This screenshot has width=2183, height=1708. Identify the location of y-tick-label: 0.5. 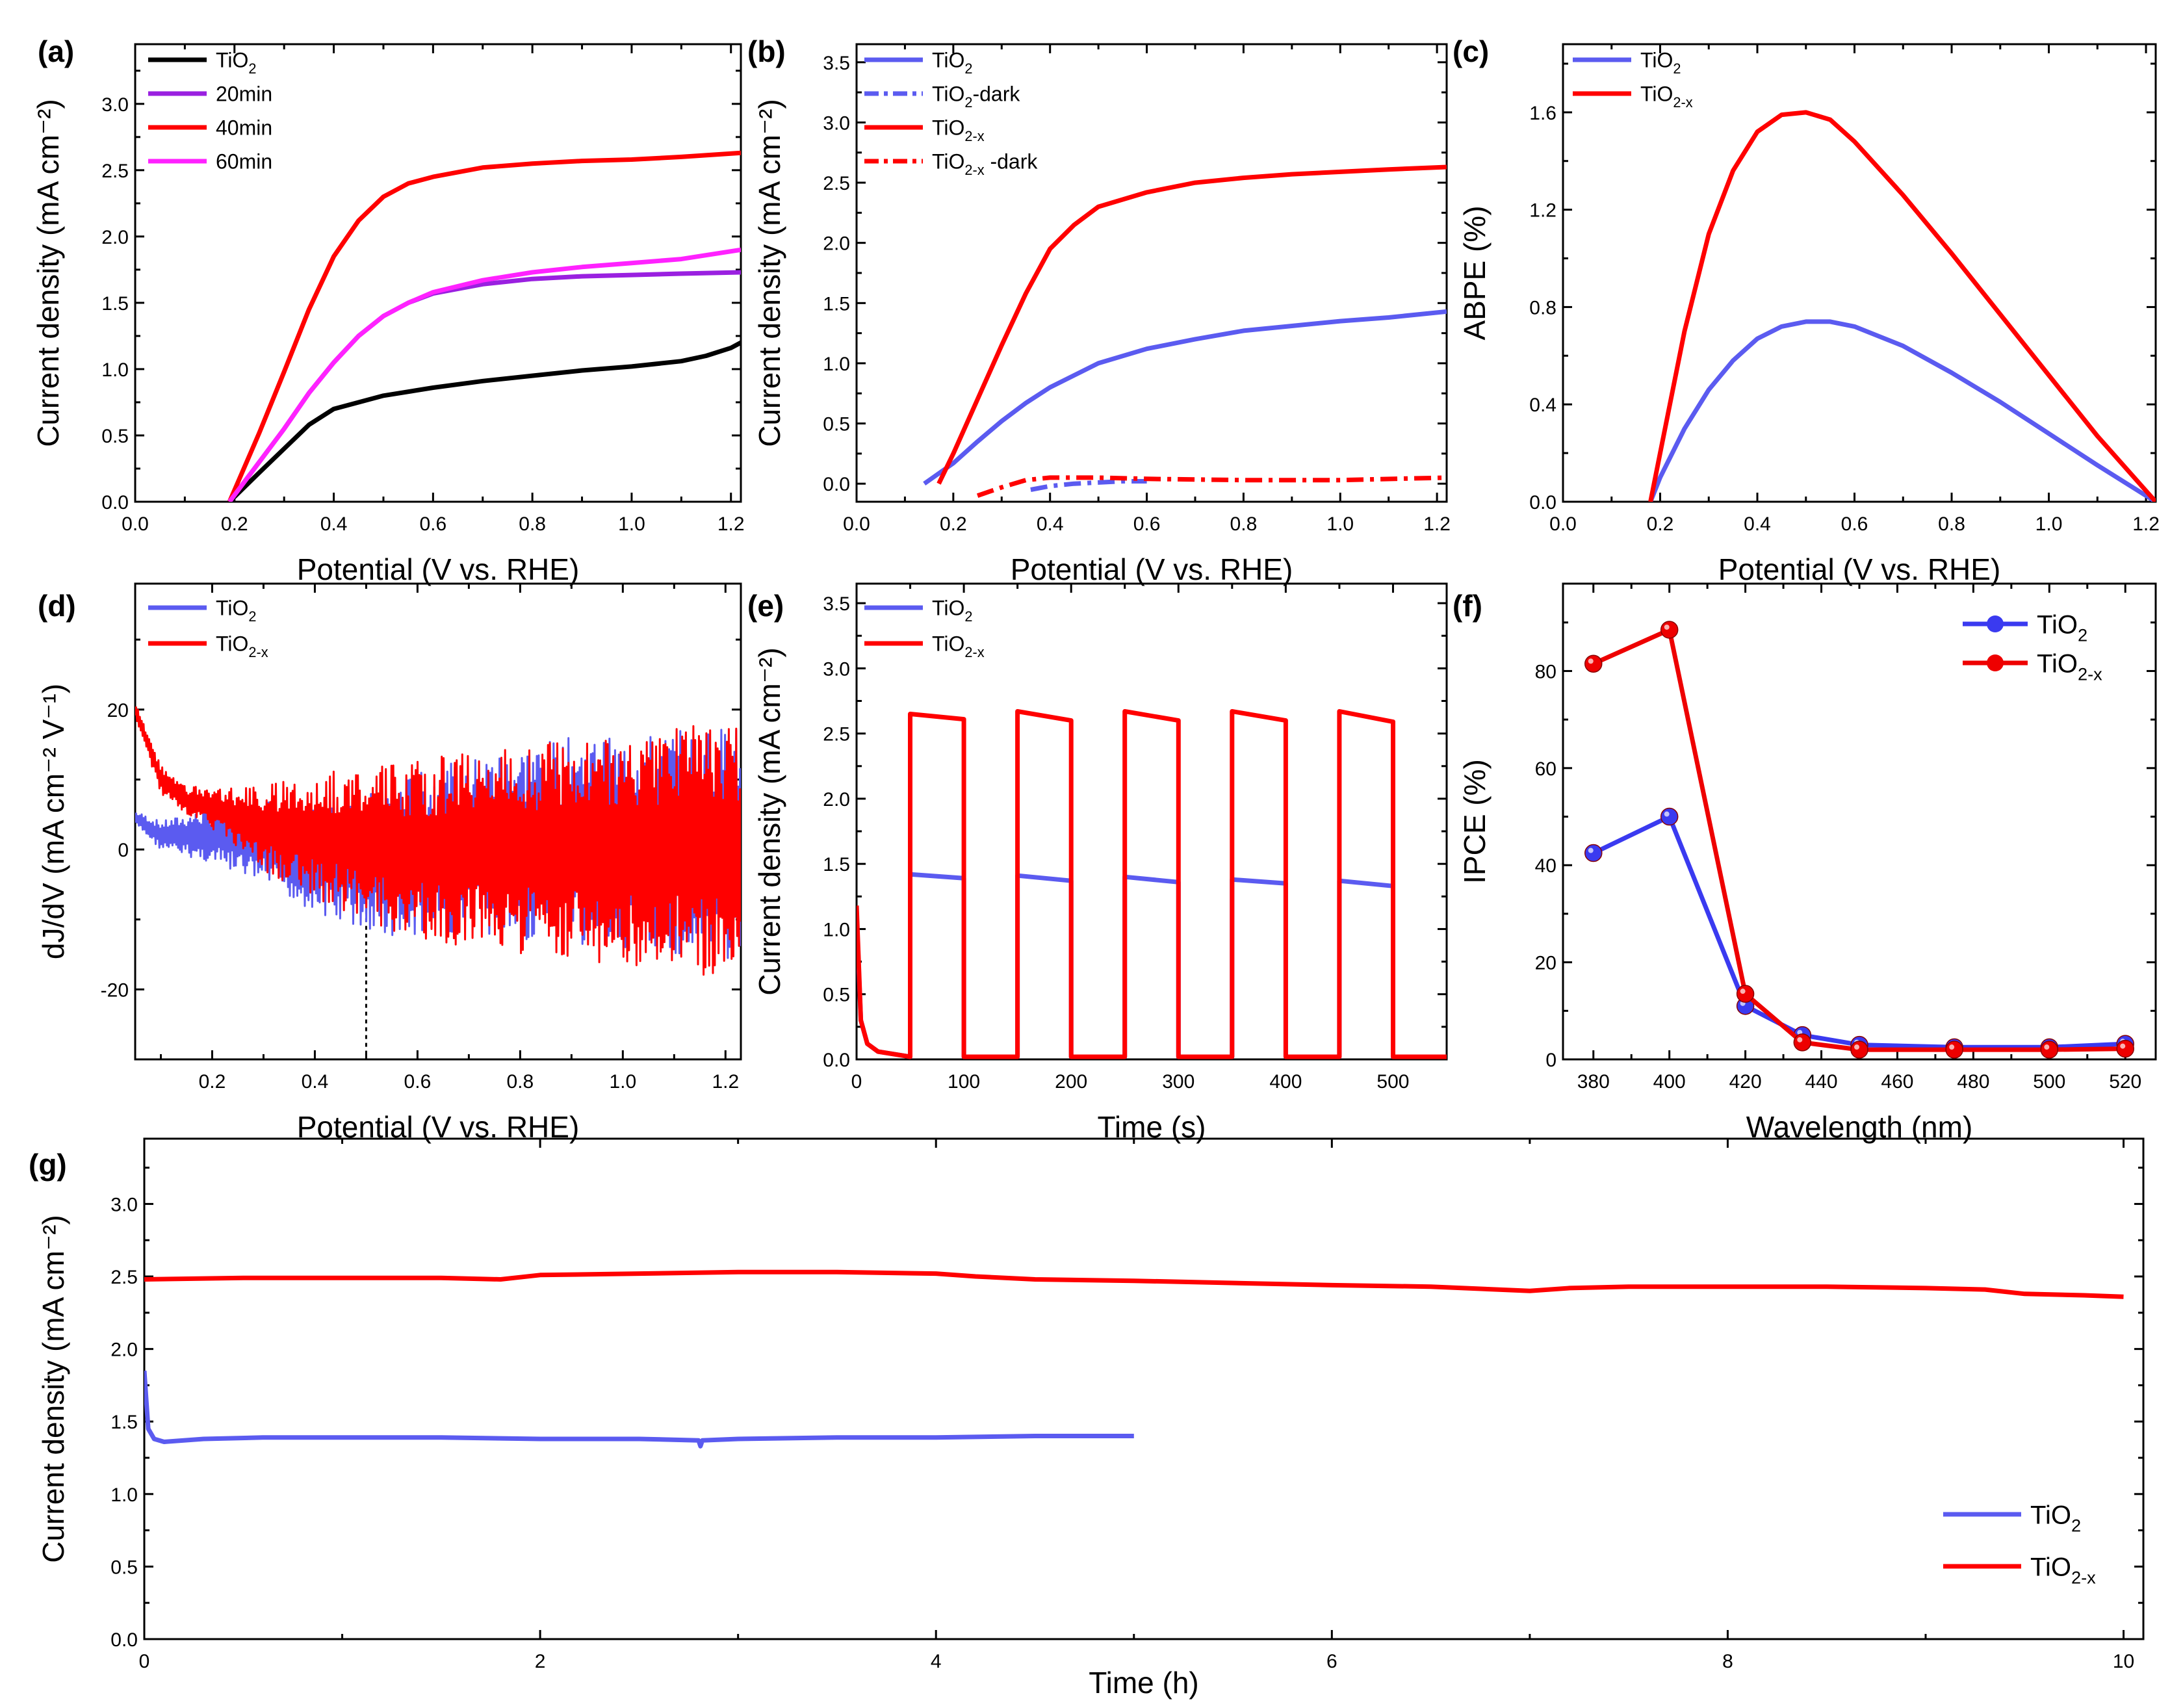
(124, 1567).